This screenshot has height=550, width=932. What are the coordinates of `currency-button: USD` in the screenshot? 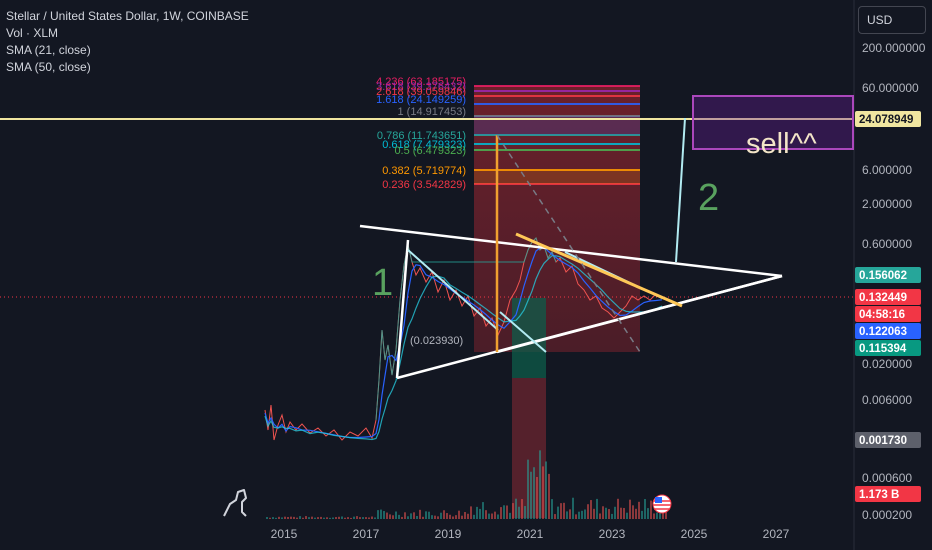 It's located at (892, 20).